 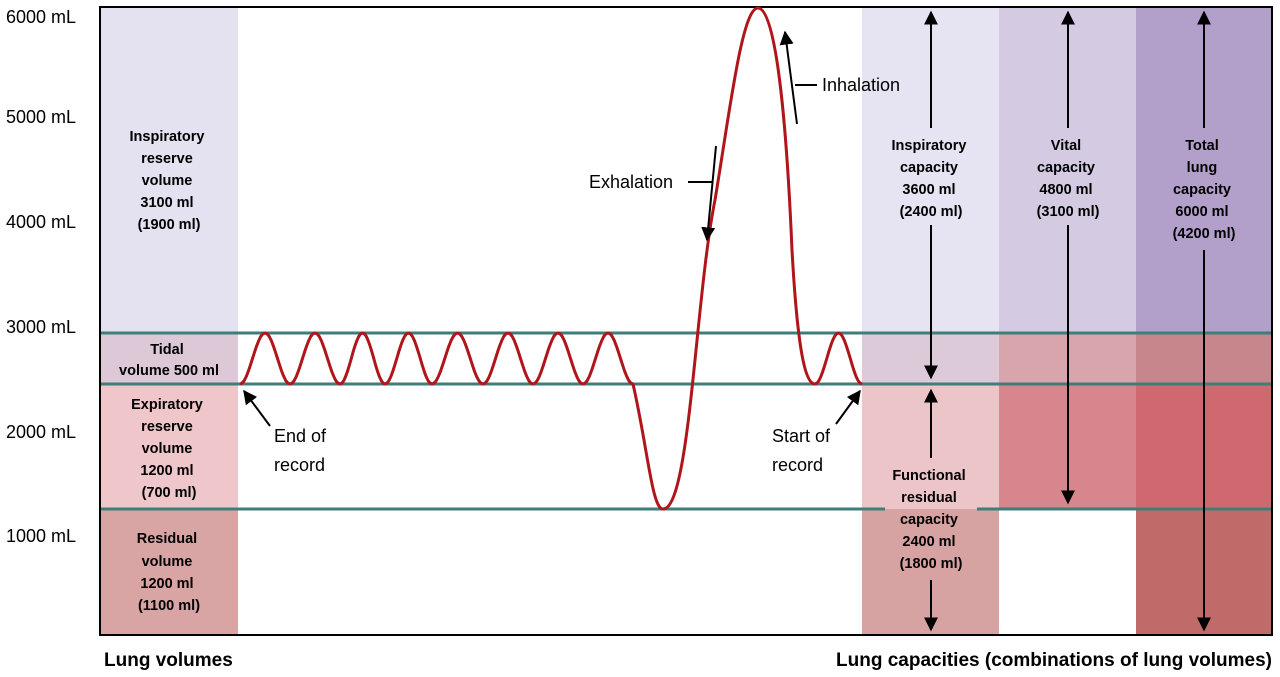 I want to click on exhalation-text: Exhalation, so click(x=631, y=182).